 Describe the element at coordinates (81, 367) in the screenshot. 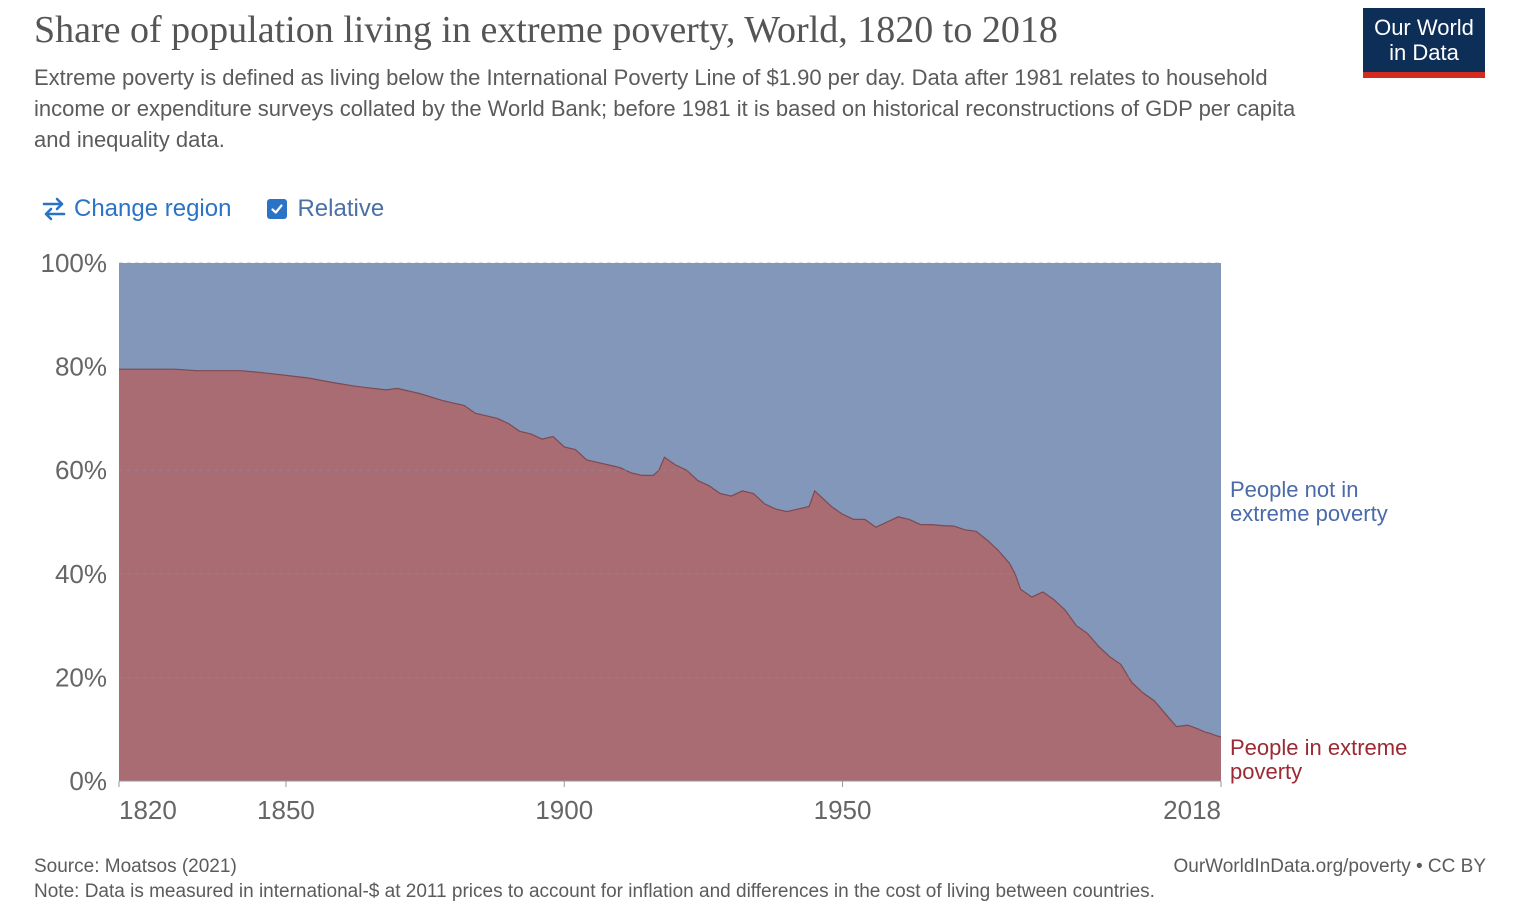

I see `y-tick-label: 80%` at that location.